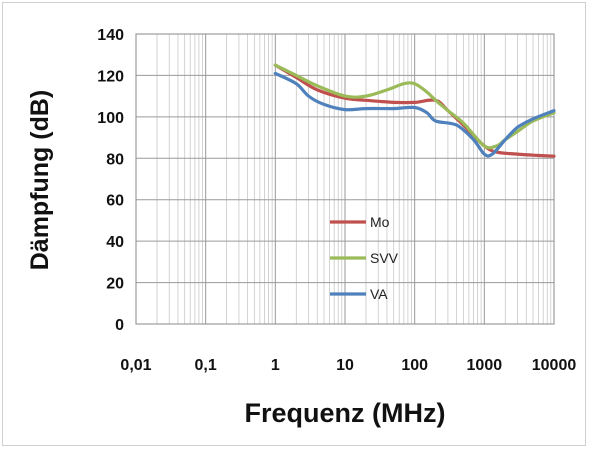 This screenshot has height=450, width=592. What do you see at coordinates (115, 242) in the screenshot?
I see `y-tick-label: 40` at bounding box center [115, 242].